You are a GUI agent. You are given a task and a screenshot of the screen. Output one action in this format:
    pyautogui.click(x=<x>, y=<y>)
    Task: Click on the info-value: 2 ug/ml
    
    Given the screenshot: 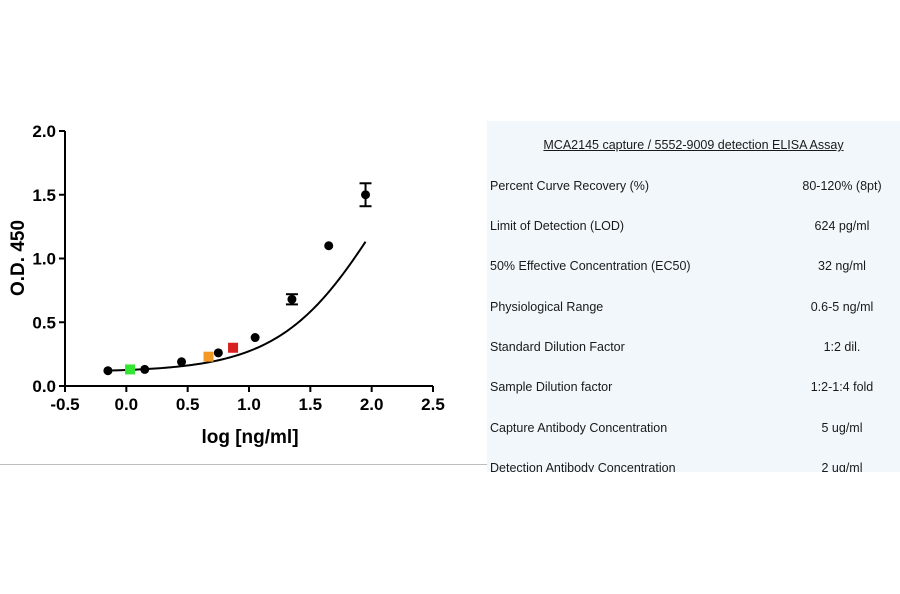 What is the action you would take?
    pyautogui.click(x=842, y=466)
    